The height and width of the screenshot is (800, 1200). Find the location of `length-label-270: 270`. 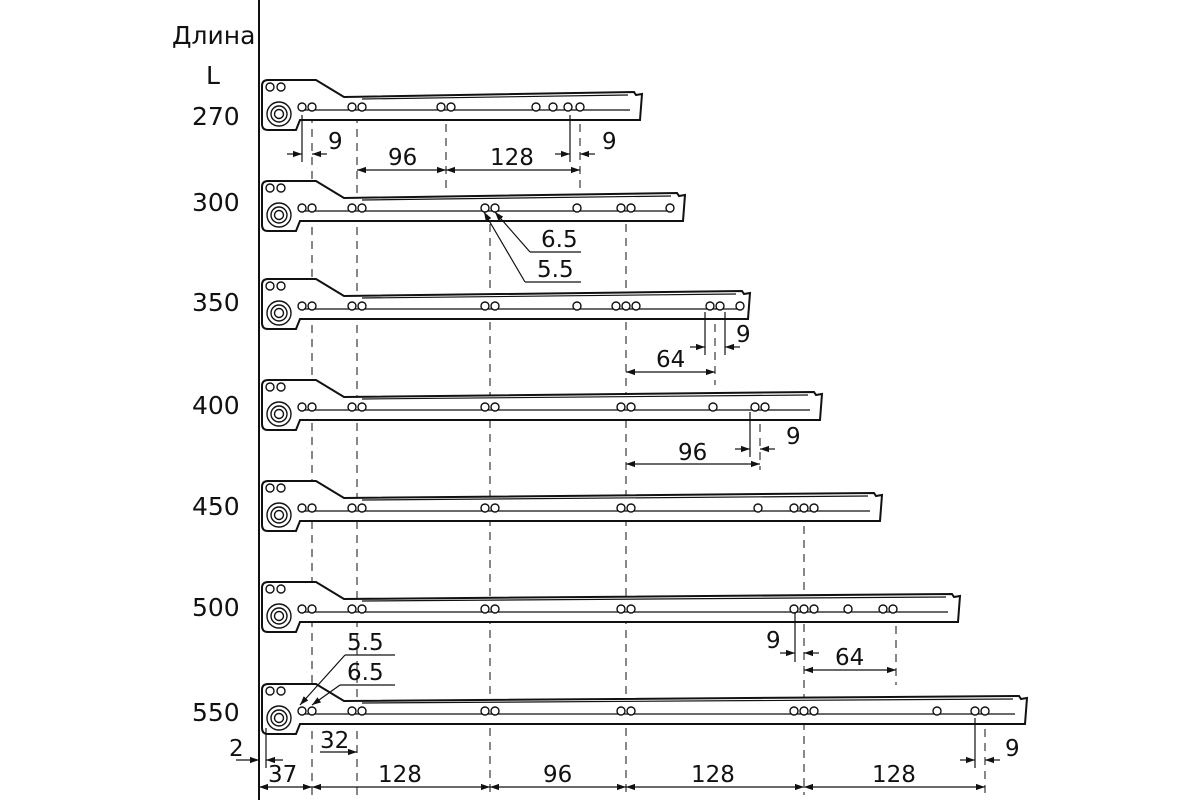

length-label-270: 270 is located at coordinates (216, 116).